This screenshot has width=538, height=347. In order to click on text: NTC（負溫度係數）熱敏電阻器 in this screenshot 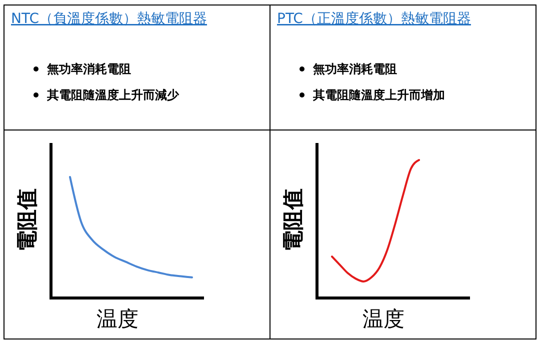, I will do `click(109, 19)`.